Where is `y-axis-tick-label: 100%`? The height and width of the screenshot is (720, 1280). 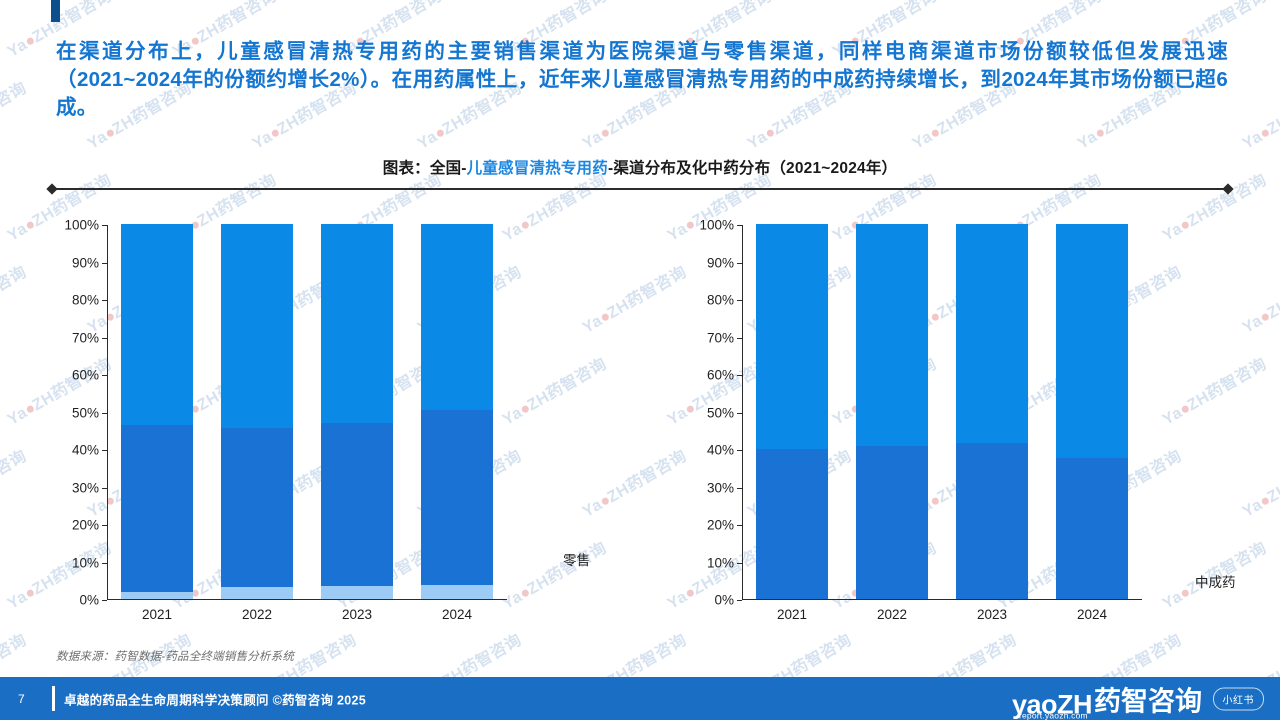
y-axis-tick-label: 100% is located at coordinates (716, 225).